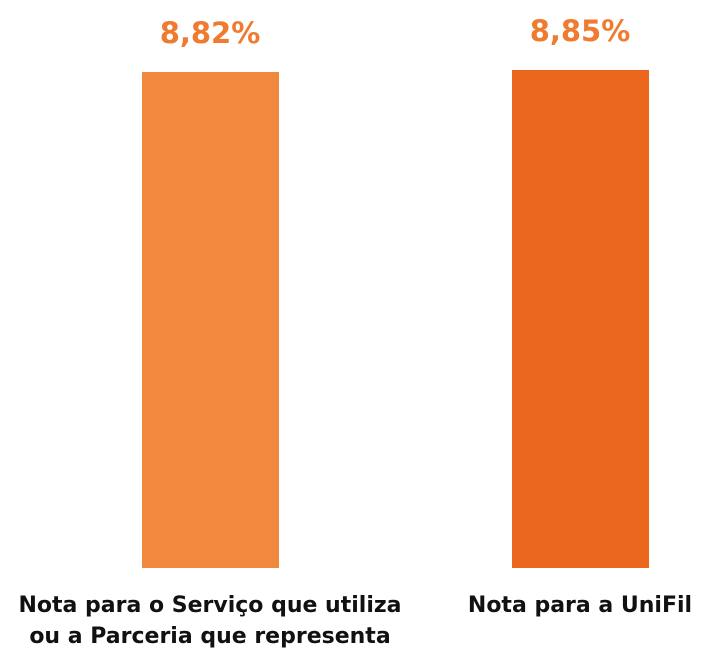  What do you see at coordinates (580, 31) in the screenshot?
I see `value-label: 8,85%` at bounding box center [580, 31].